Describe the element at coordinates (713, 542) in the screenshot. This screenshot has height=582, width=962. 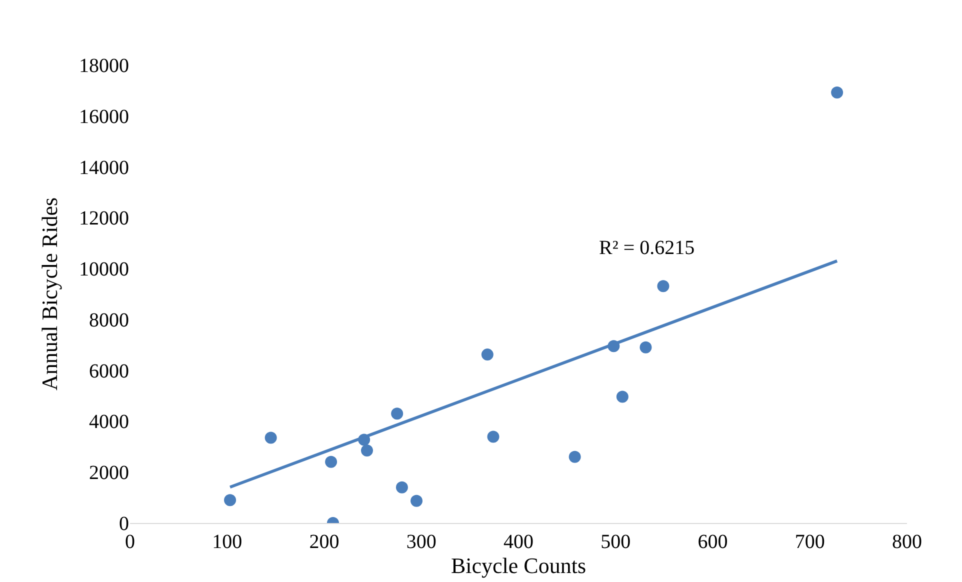
I see `x-tick-label: 600` at that location.